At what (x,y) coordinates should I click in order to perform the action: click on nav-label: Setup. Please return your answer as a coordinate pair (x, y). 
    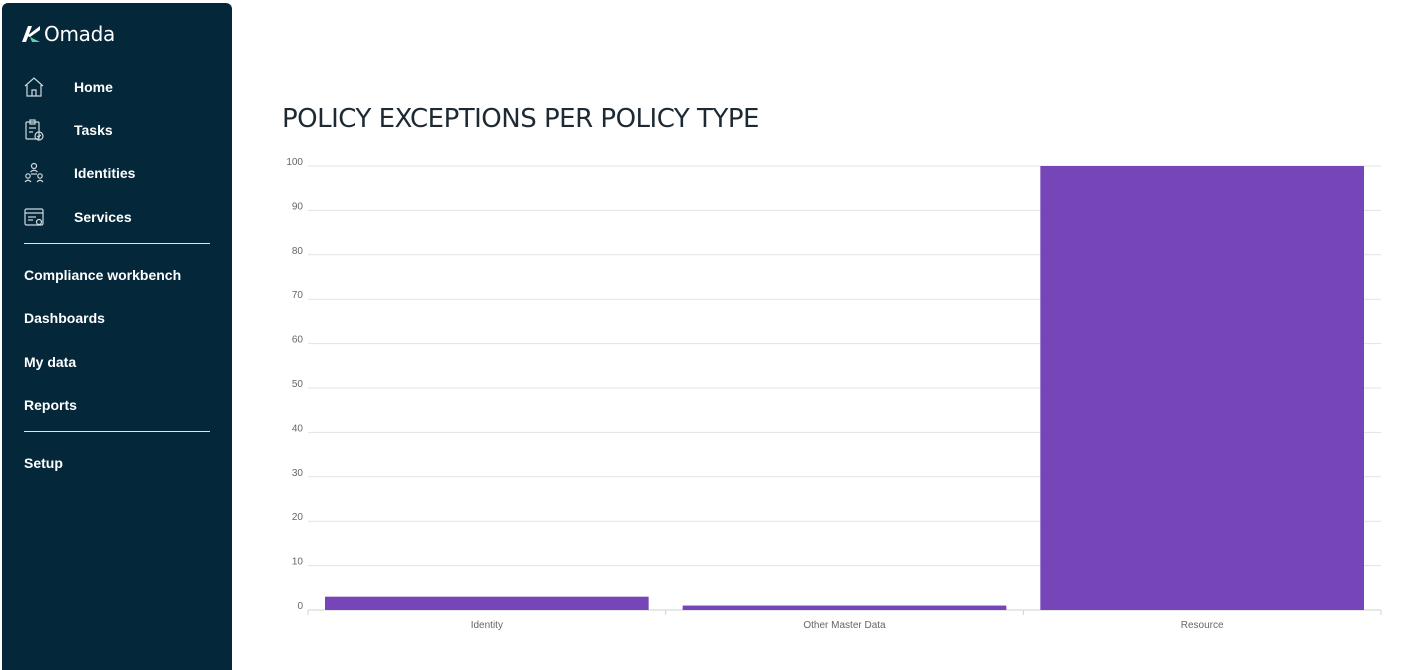
    Looking at the image, I should click on (43, 463).